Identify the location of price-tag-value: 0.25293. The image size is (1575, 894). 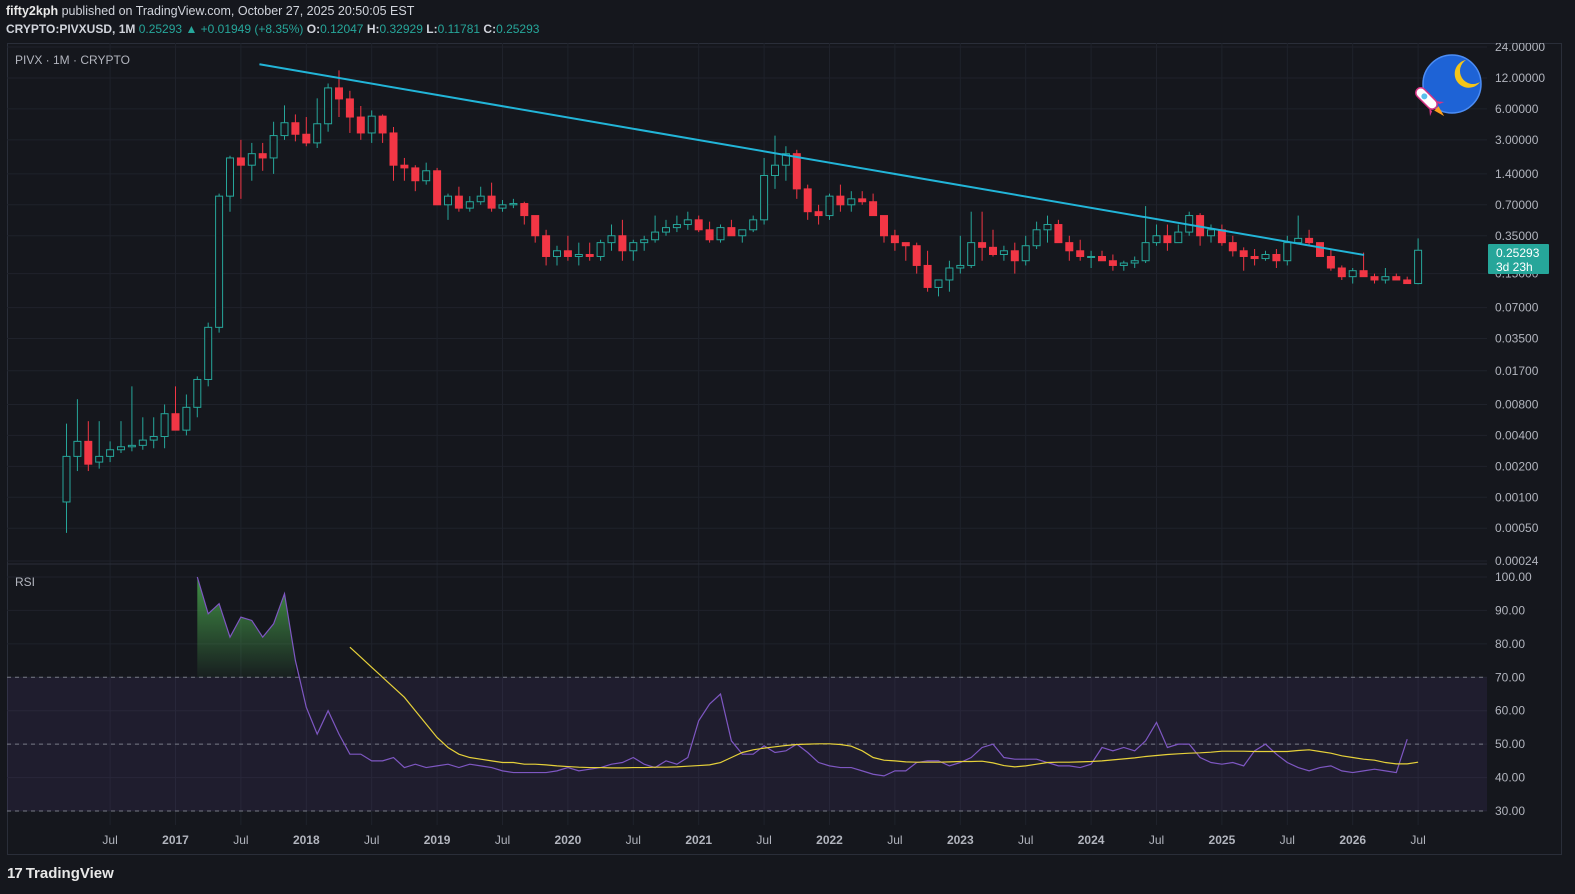
(1518, 253).